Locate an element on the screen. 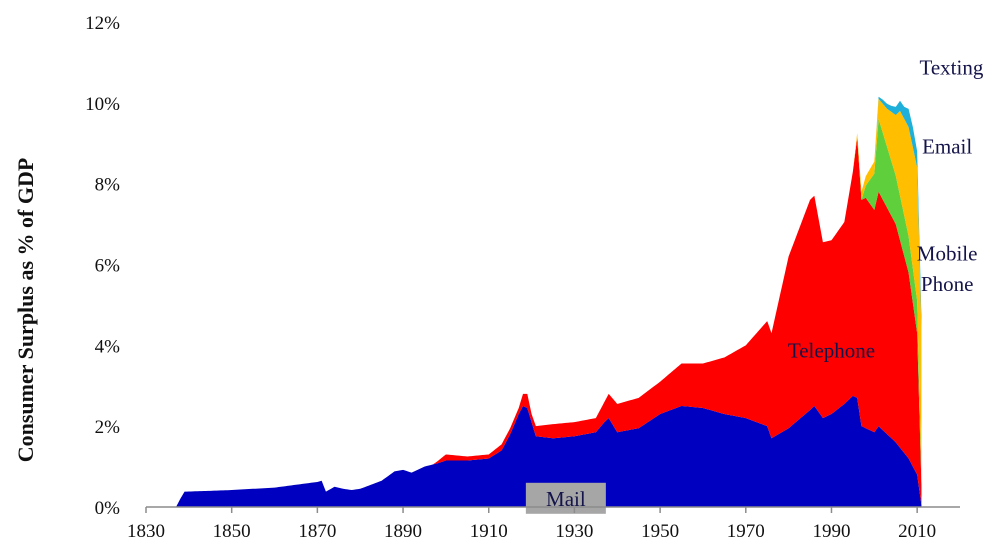  area-series-mobile-phone is located at coordinates (891, 302).